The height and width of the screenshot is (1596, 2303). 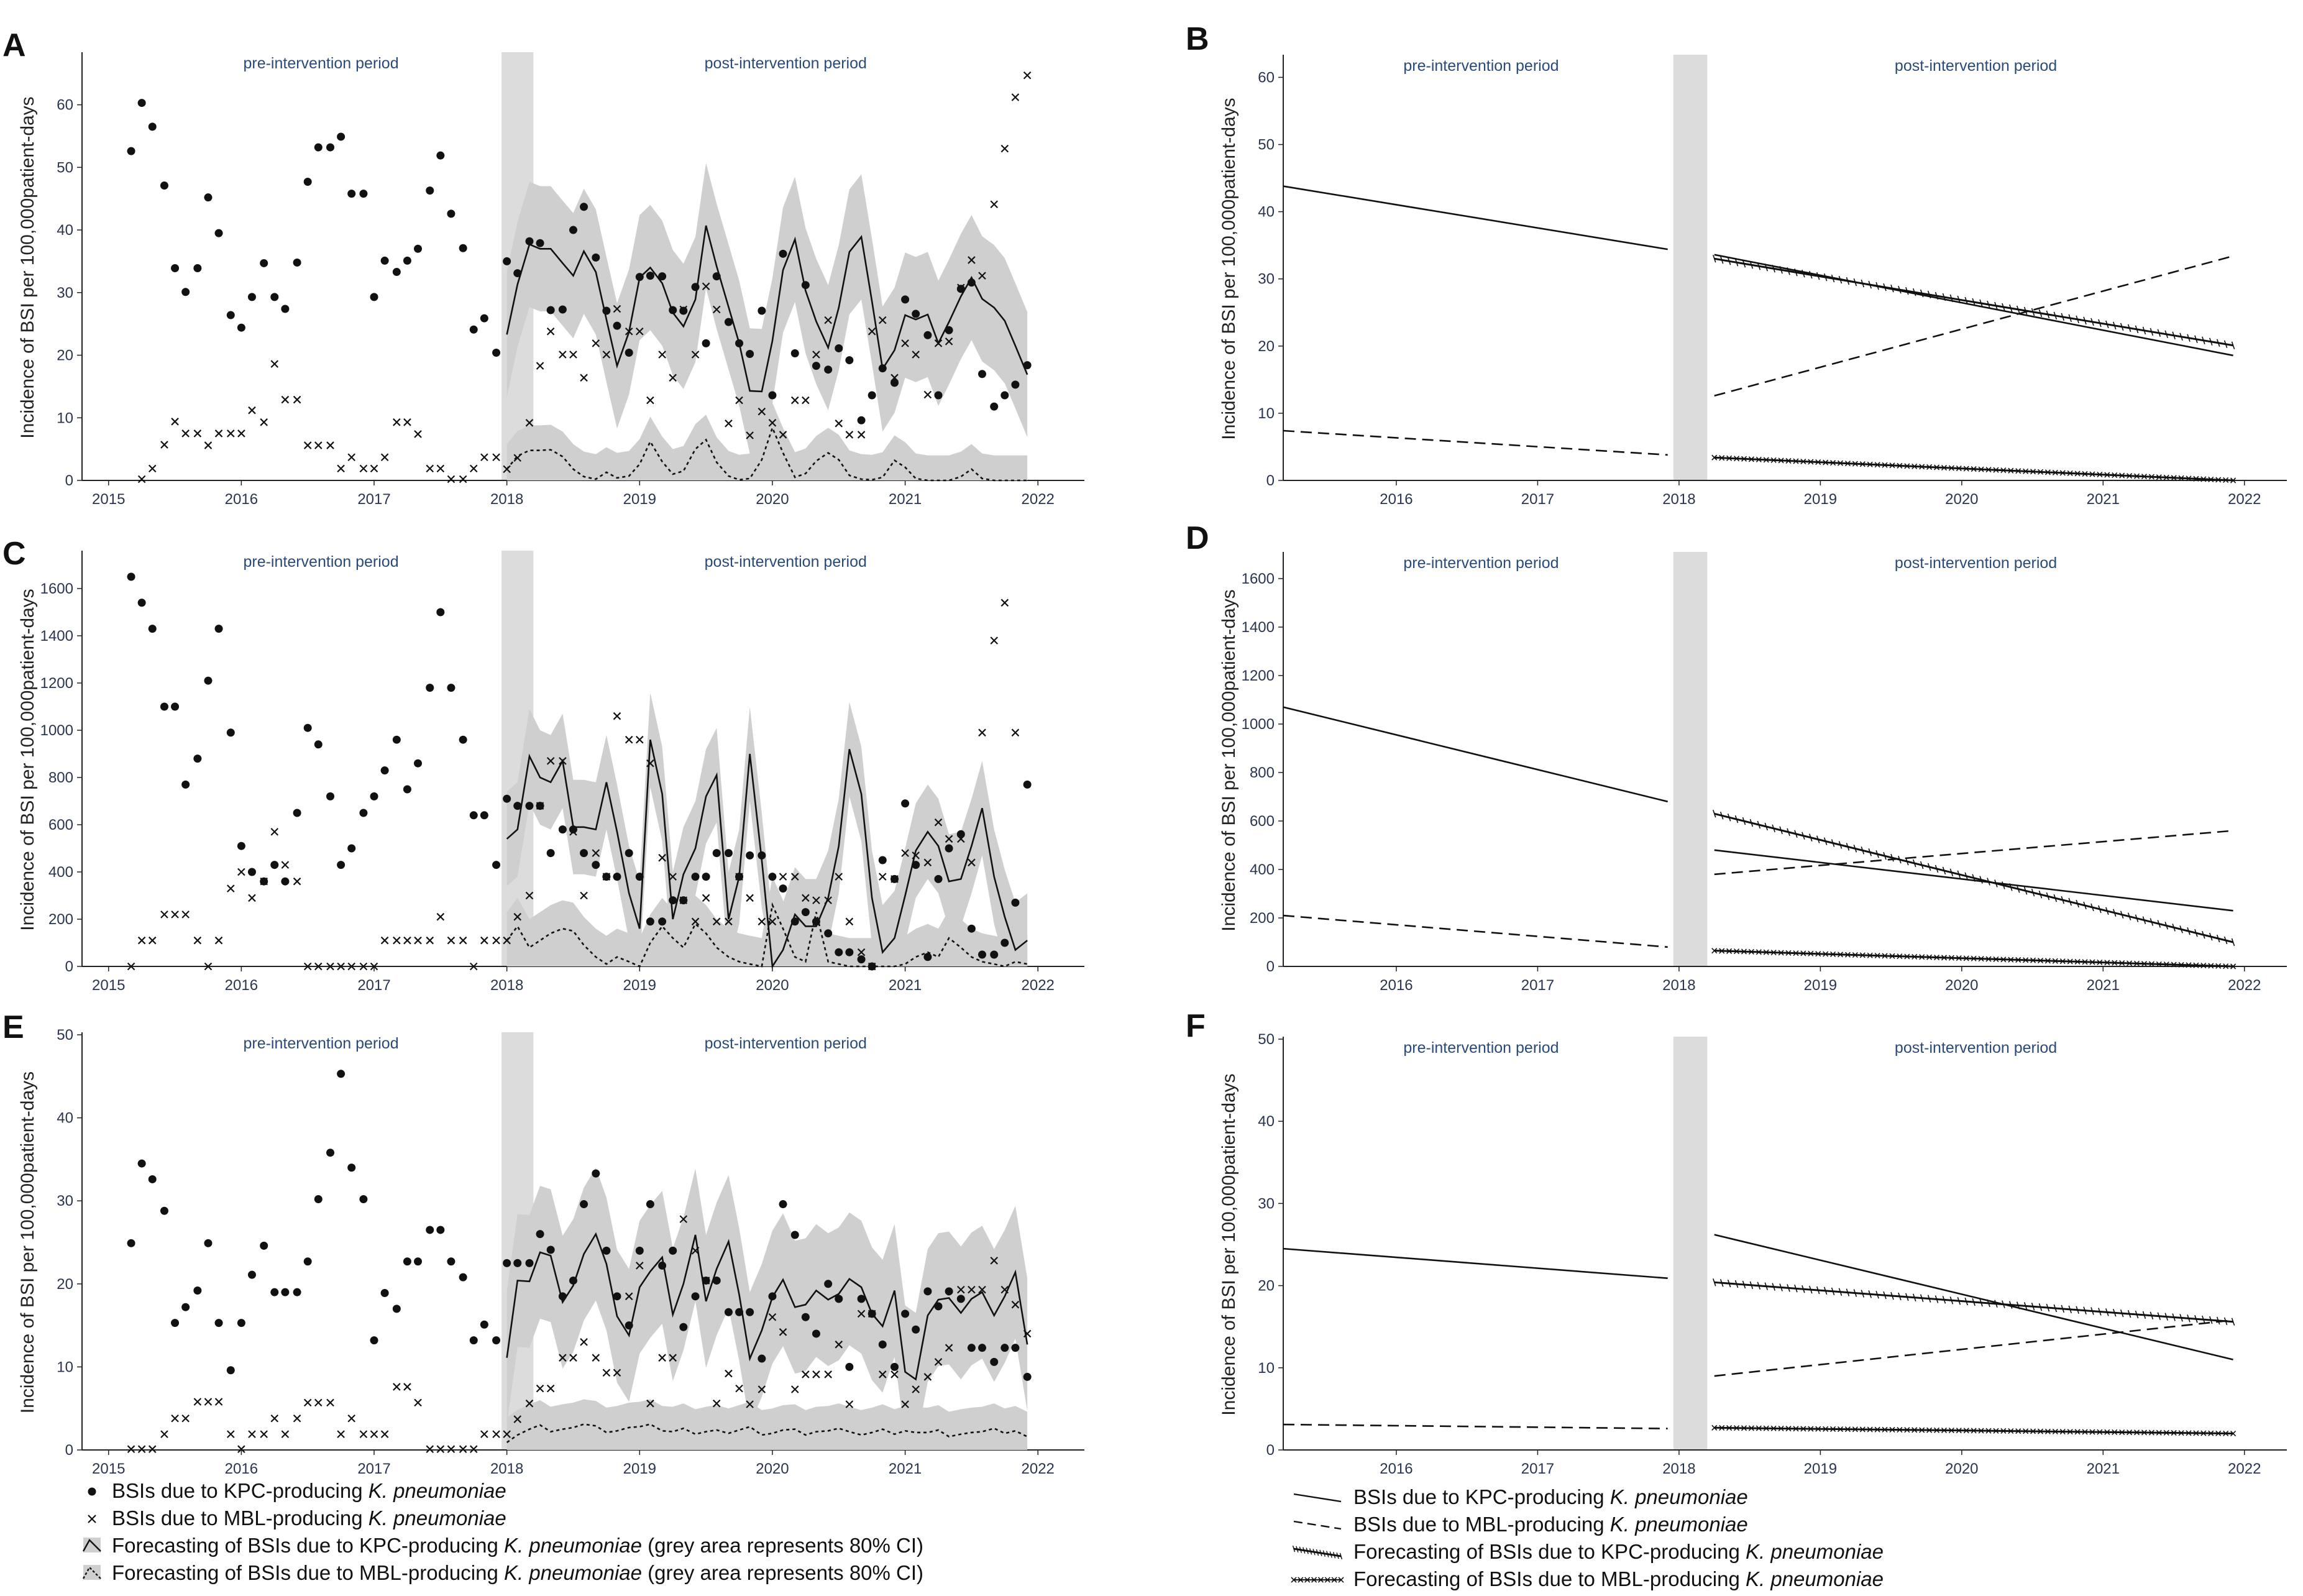 I want to click on mbl-post-trend, so click(x=1973, y=853).